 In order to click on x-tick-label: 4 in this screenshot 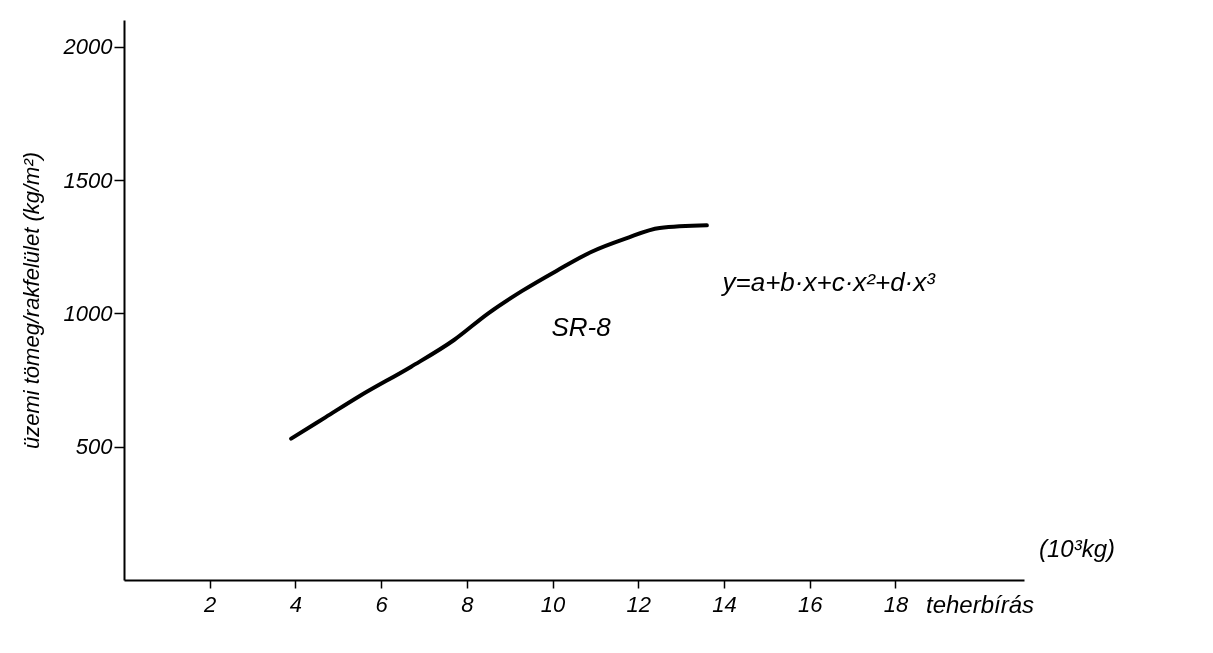, I will do `click(296, 604)`.